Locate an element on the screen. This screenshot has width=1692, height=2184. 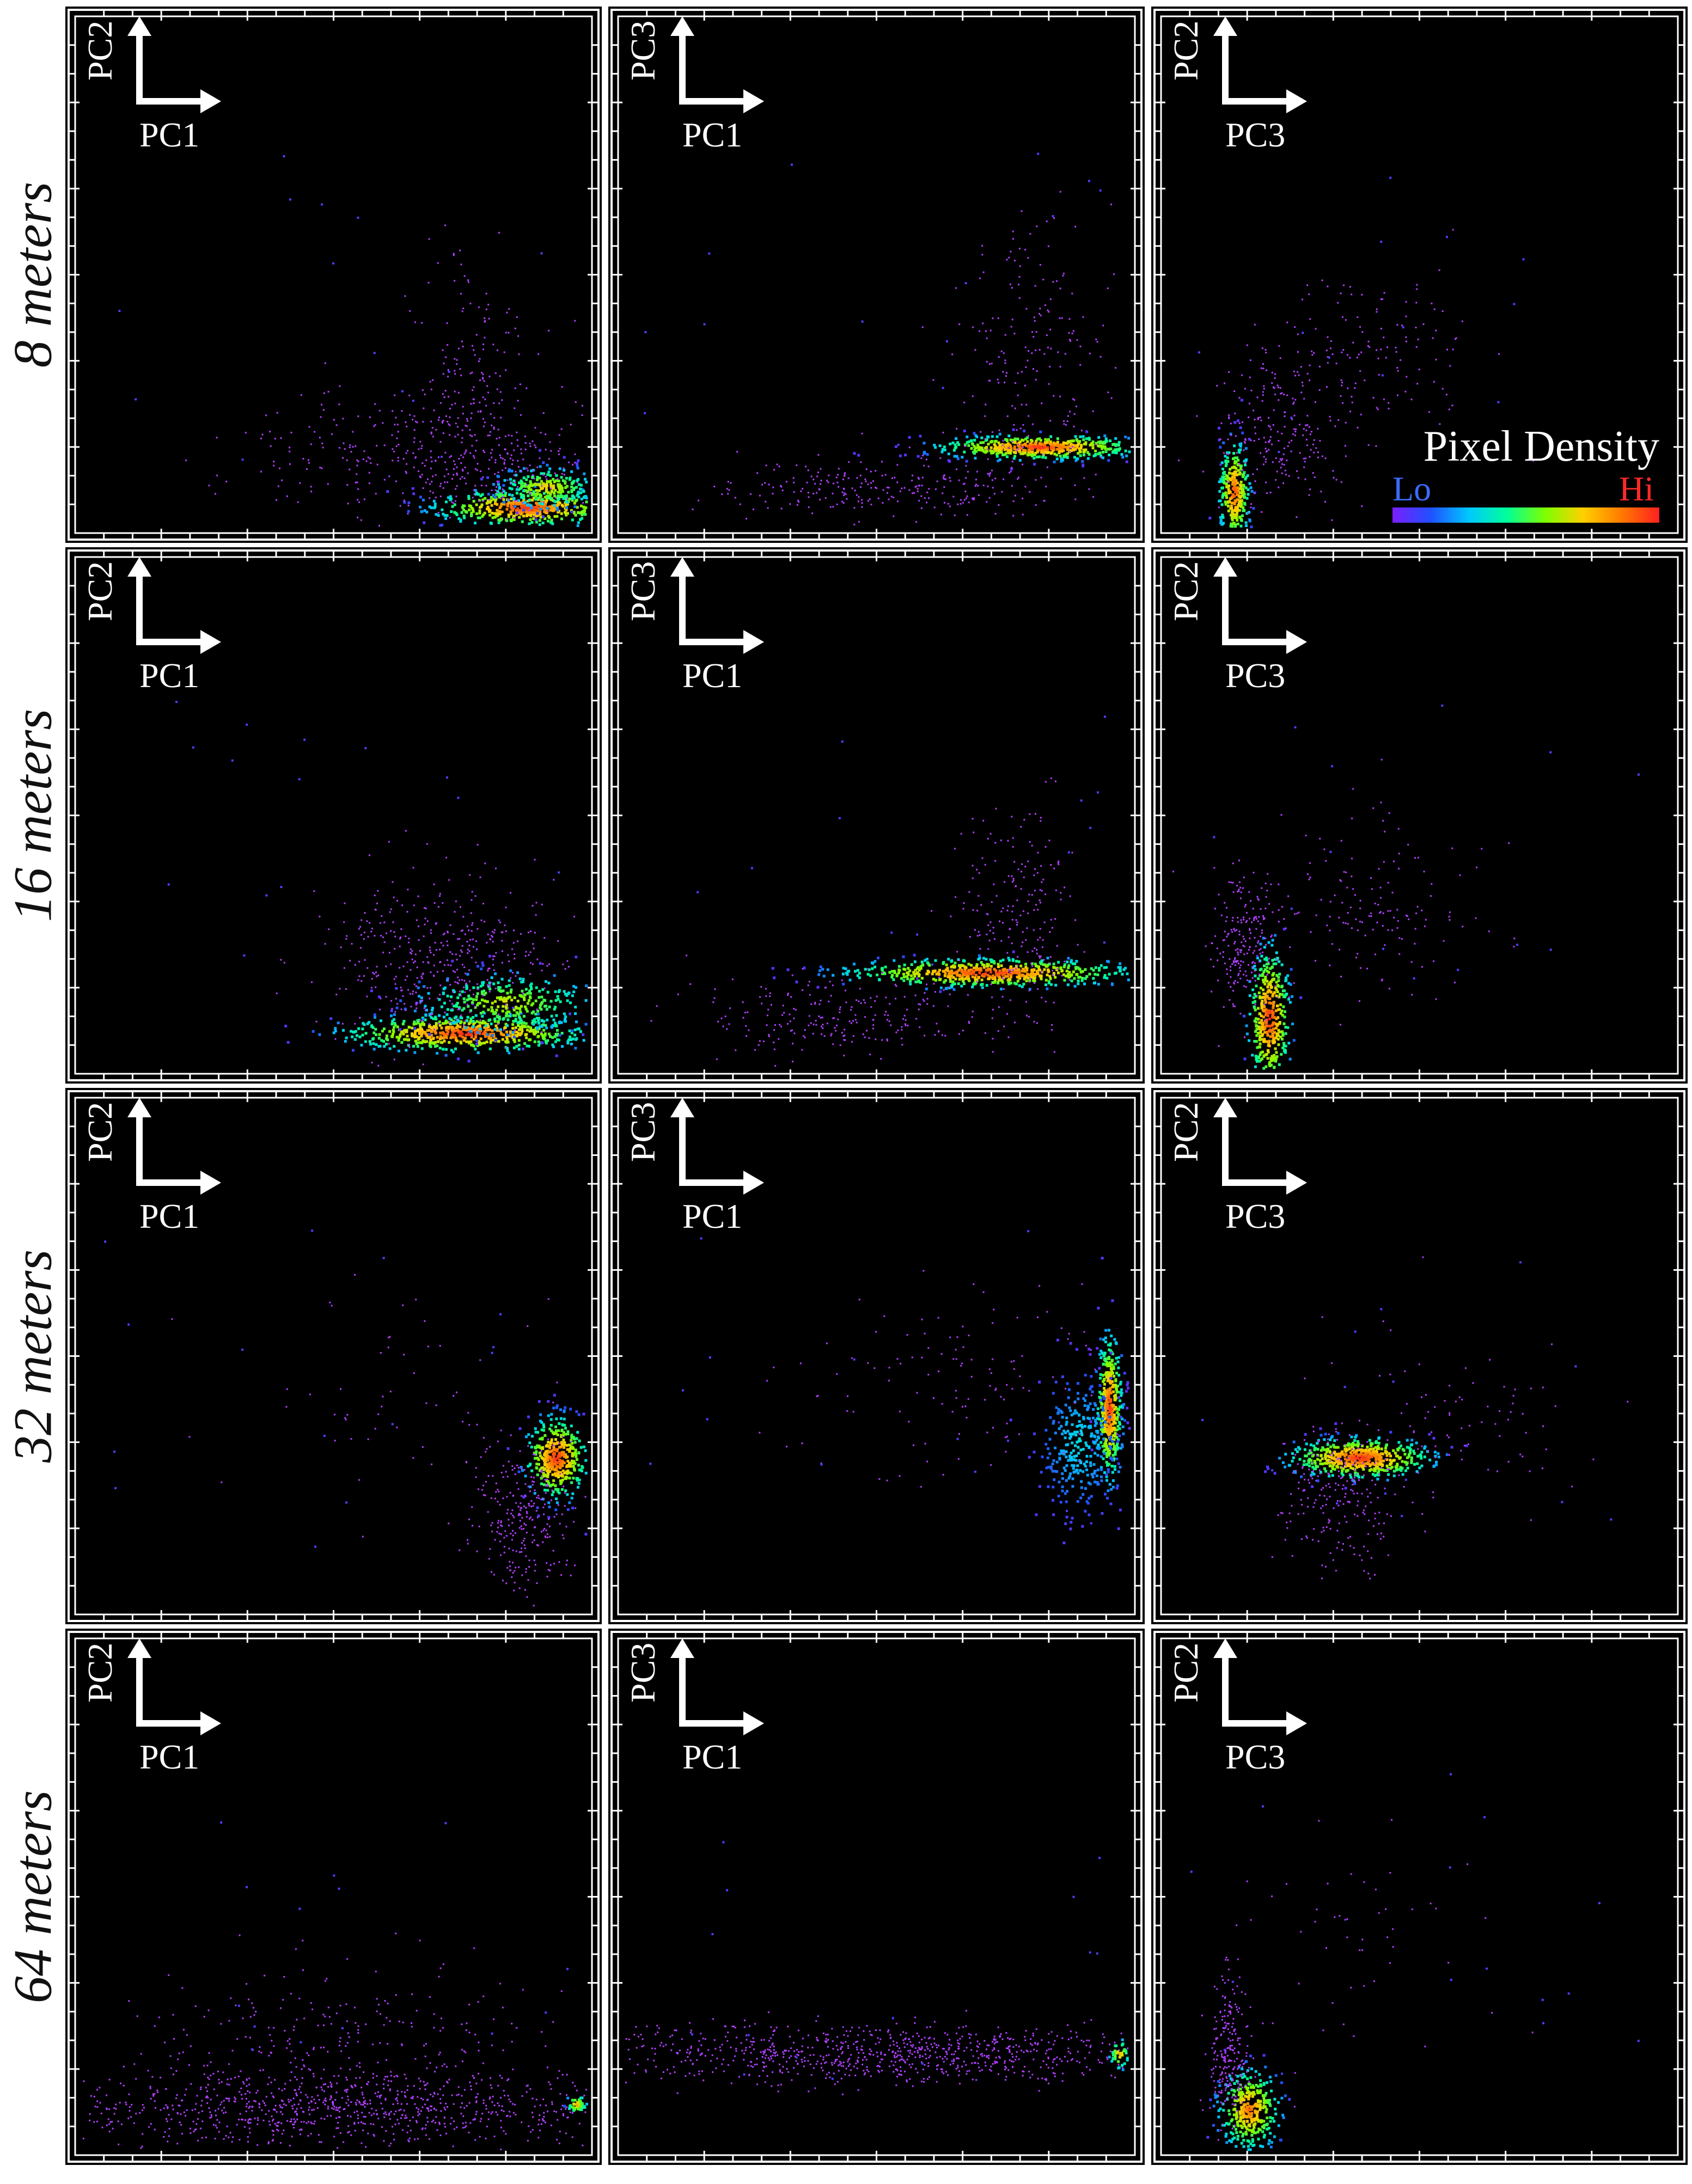
axis-direction-indicator: PC3 PC1 is located at coordinates (696, 85).